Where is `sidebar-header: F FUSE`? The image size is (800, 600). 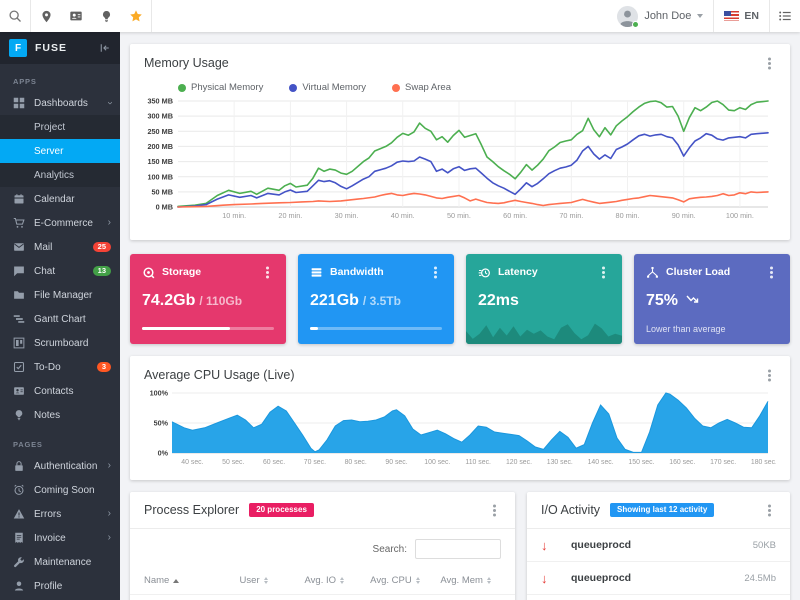
sidebar-header: F FUSE is located at coordinates (60, 48).